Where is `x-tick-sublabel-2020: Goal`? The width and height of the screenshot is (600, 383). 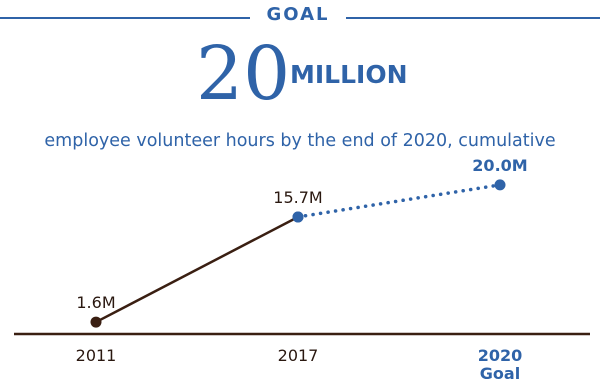
x-tick-sublabel-2020: Goal is located at coordinates (500, 373).